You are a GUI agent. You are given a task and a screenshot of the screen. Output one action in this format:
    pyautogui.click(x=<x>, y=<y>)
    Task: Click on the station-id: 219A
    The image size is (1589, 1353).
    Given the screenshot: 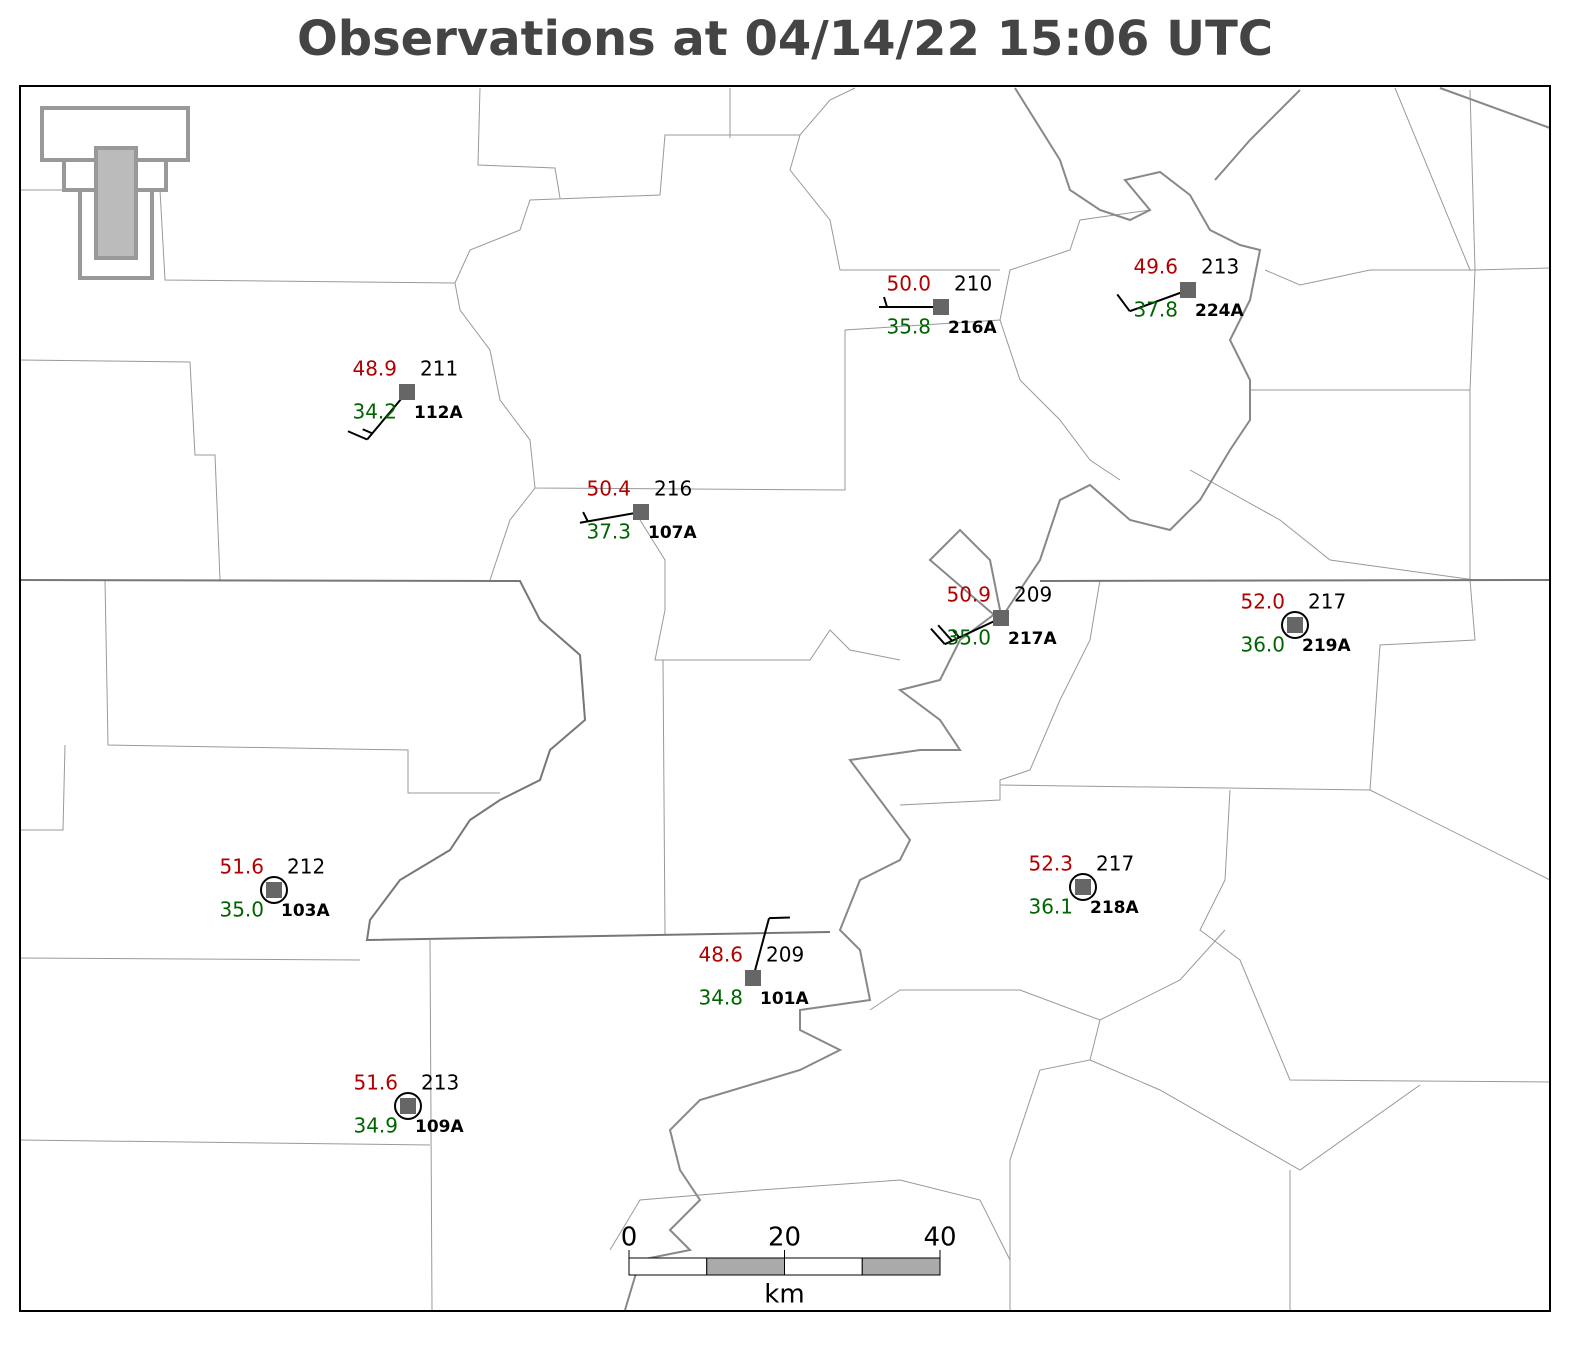 What is the action you would take?
    pyautogui.click(x=1326, y=646)
    